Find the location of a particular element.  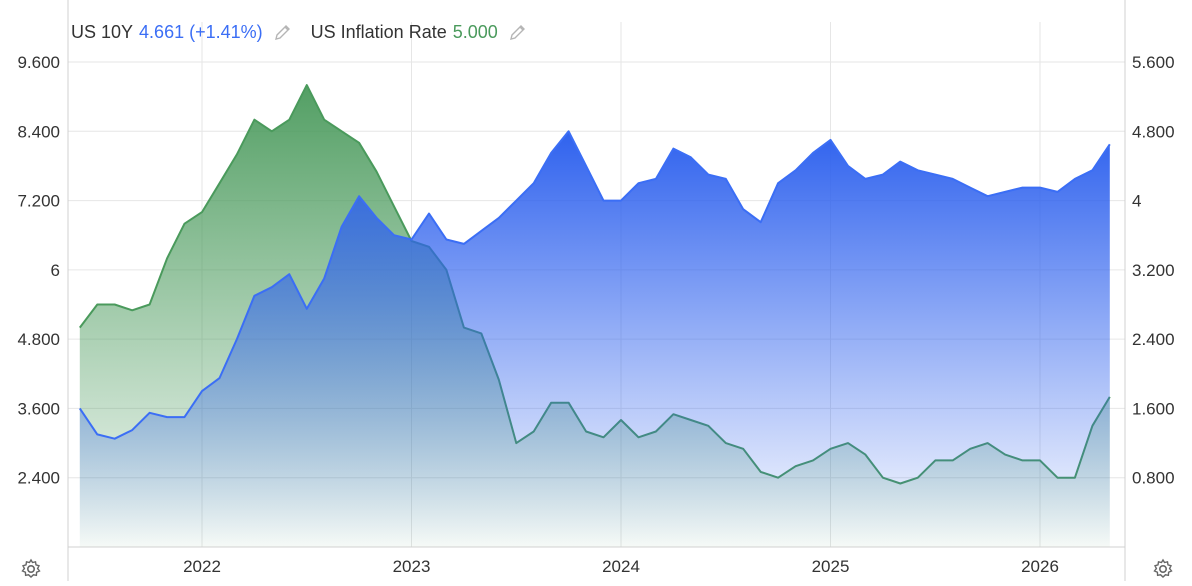

x-tick-label: 2024 is located at coordinates (621, 566).